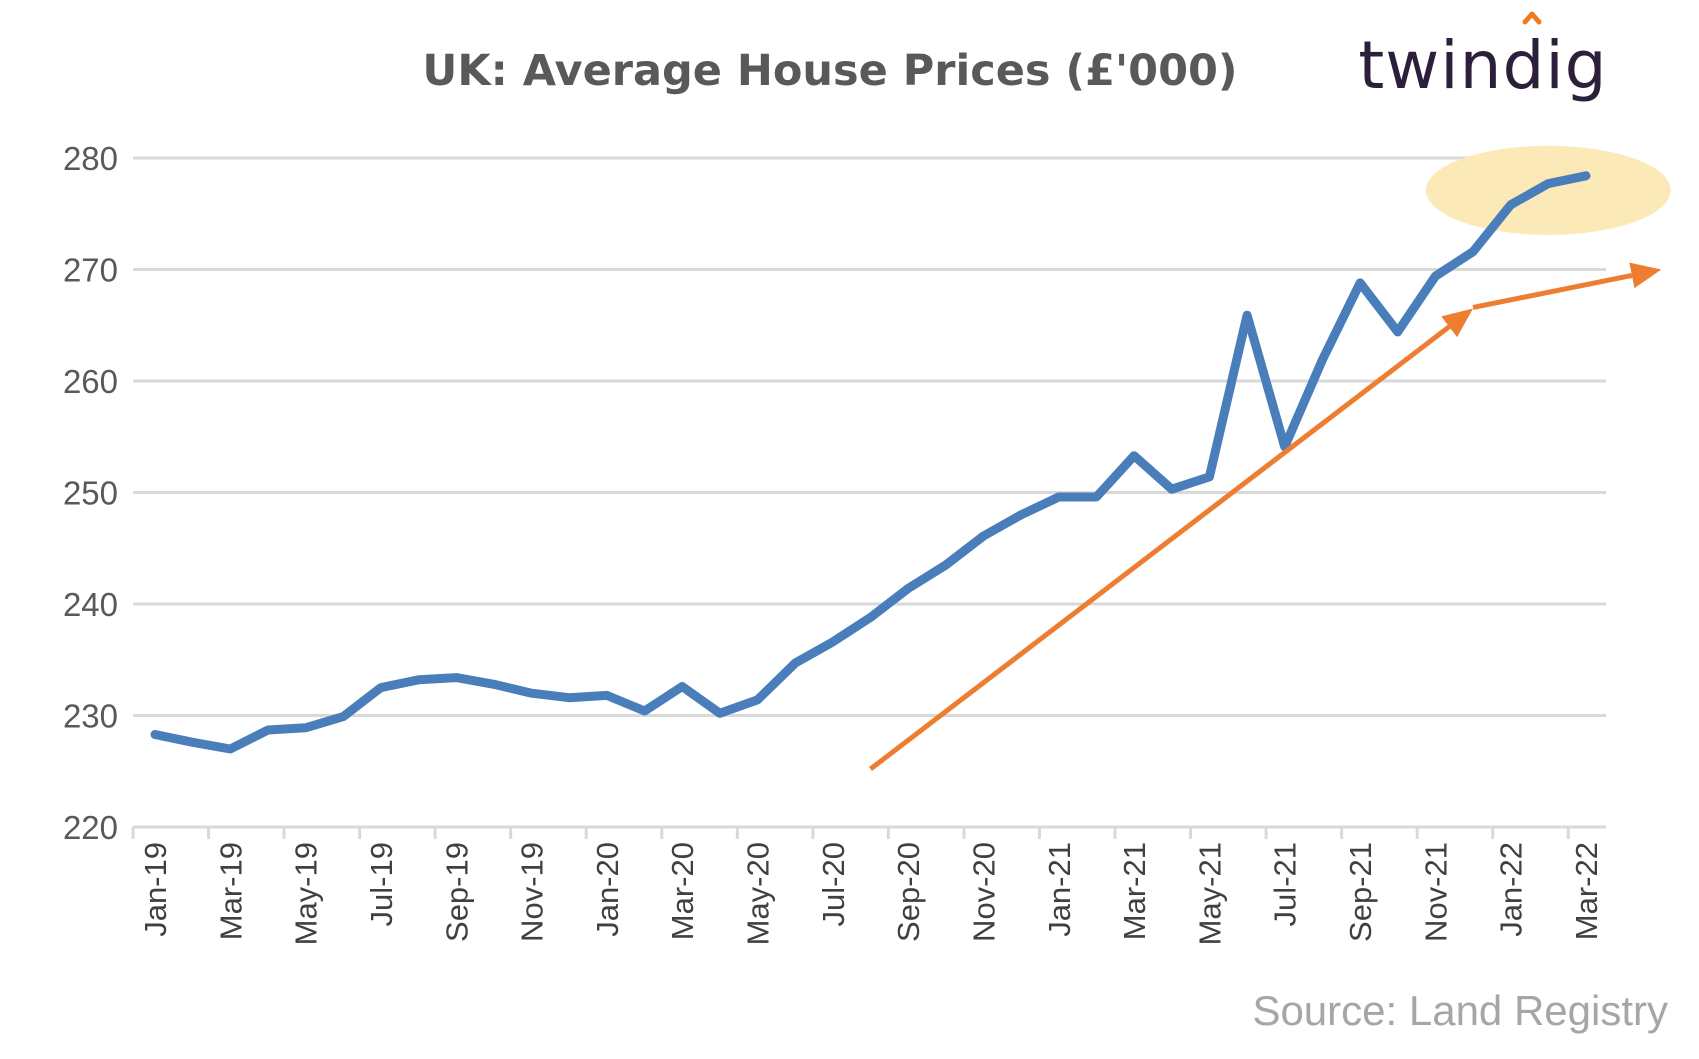 This screenshot has width=1699, height=1059. Describe the element at coordinates (1532, 18) in the screenshot. I see `logo-accent-icon` at that location.